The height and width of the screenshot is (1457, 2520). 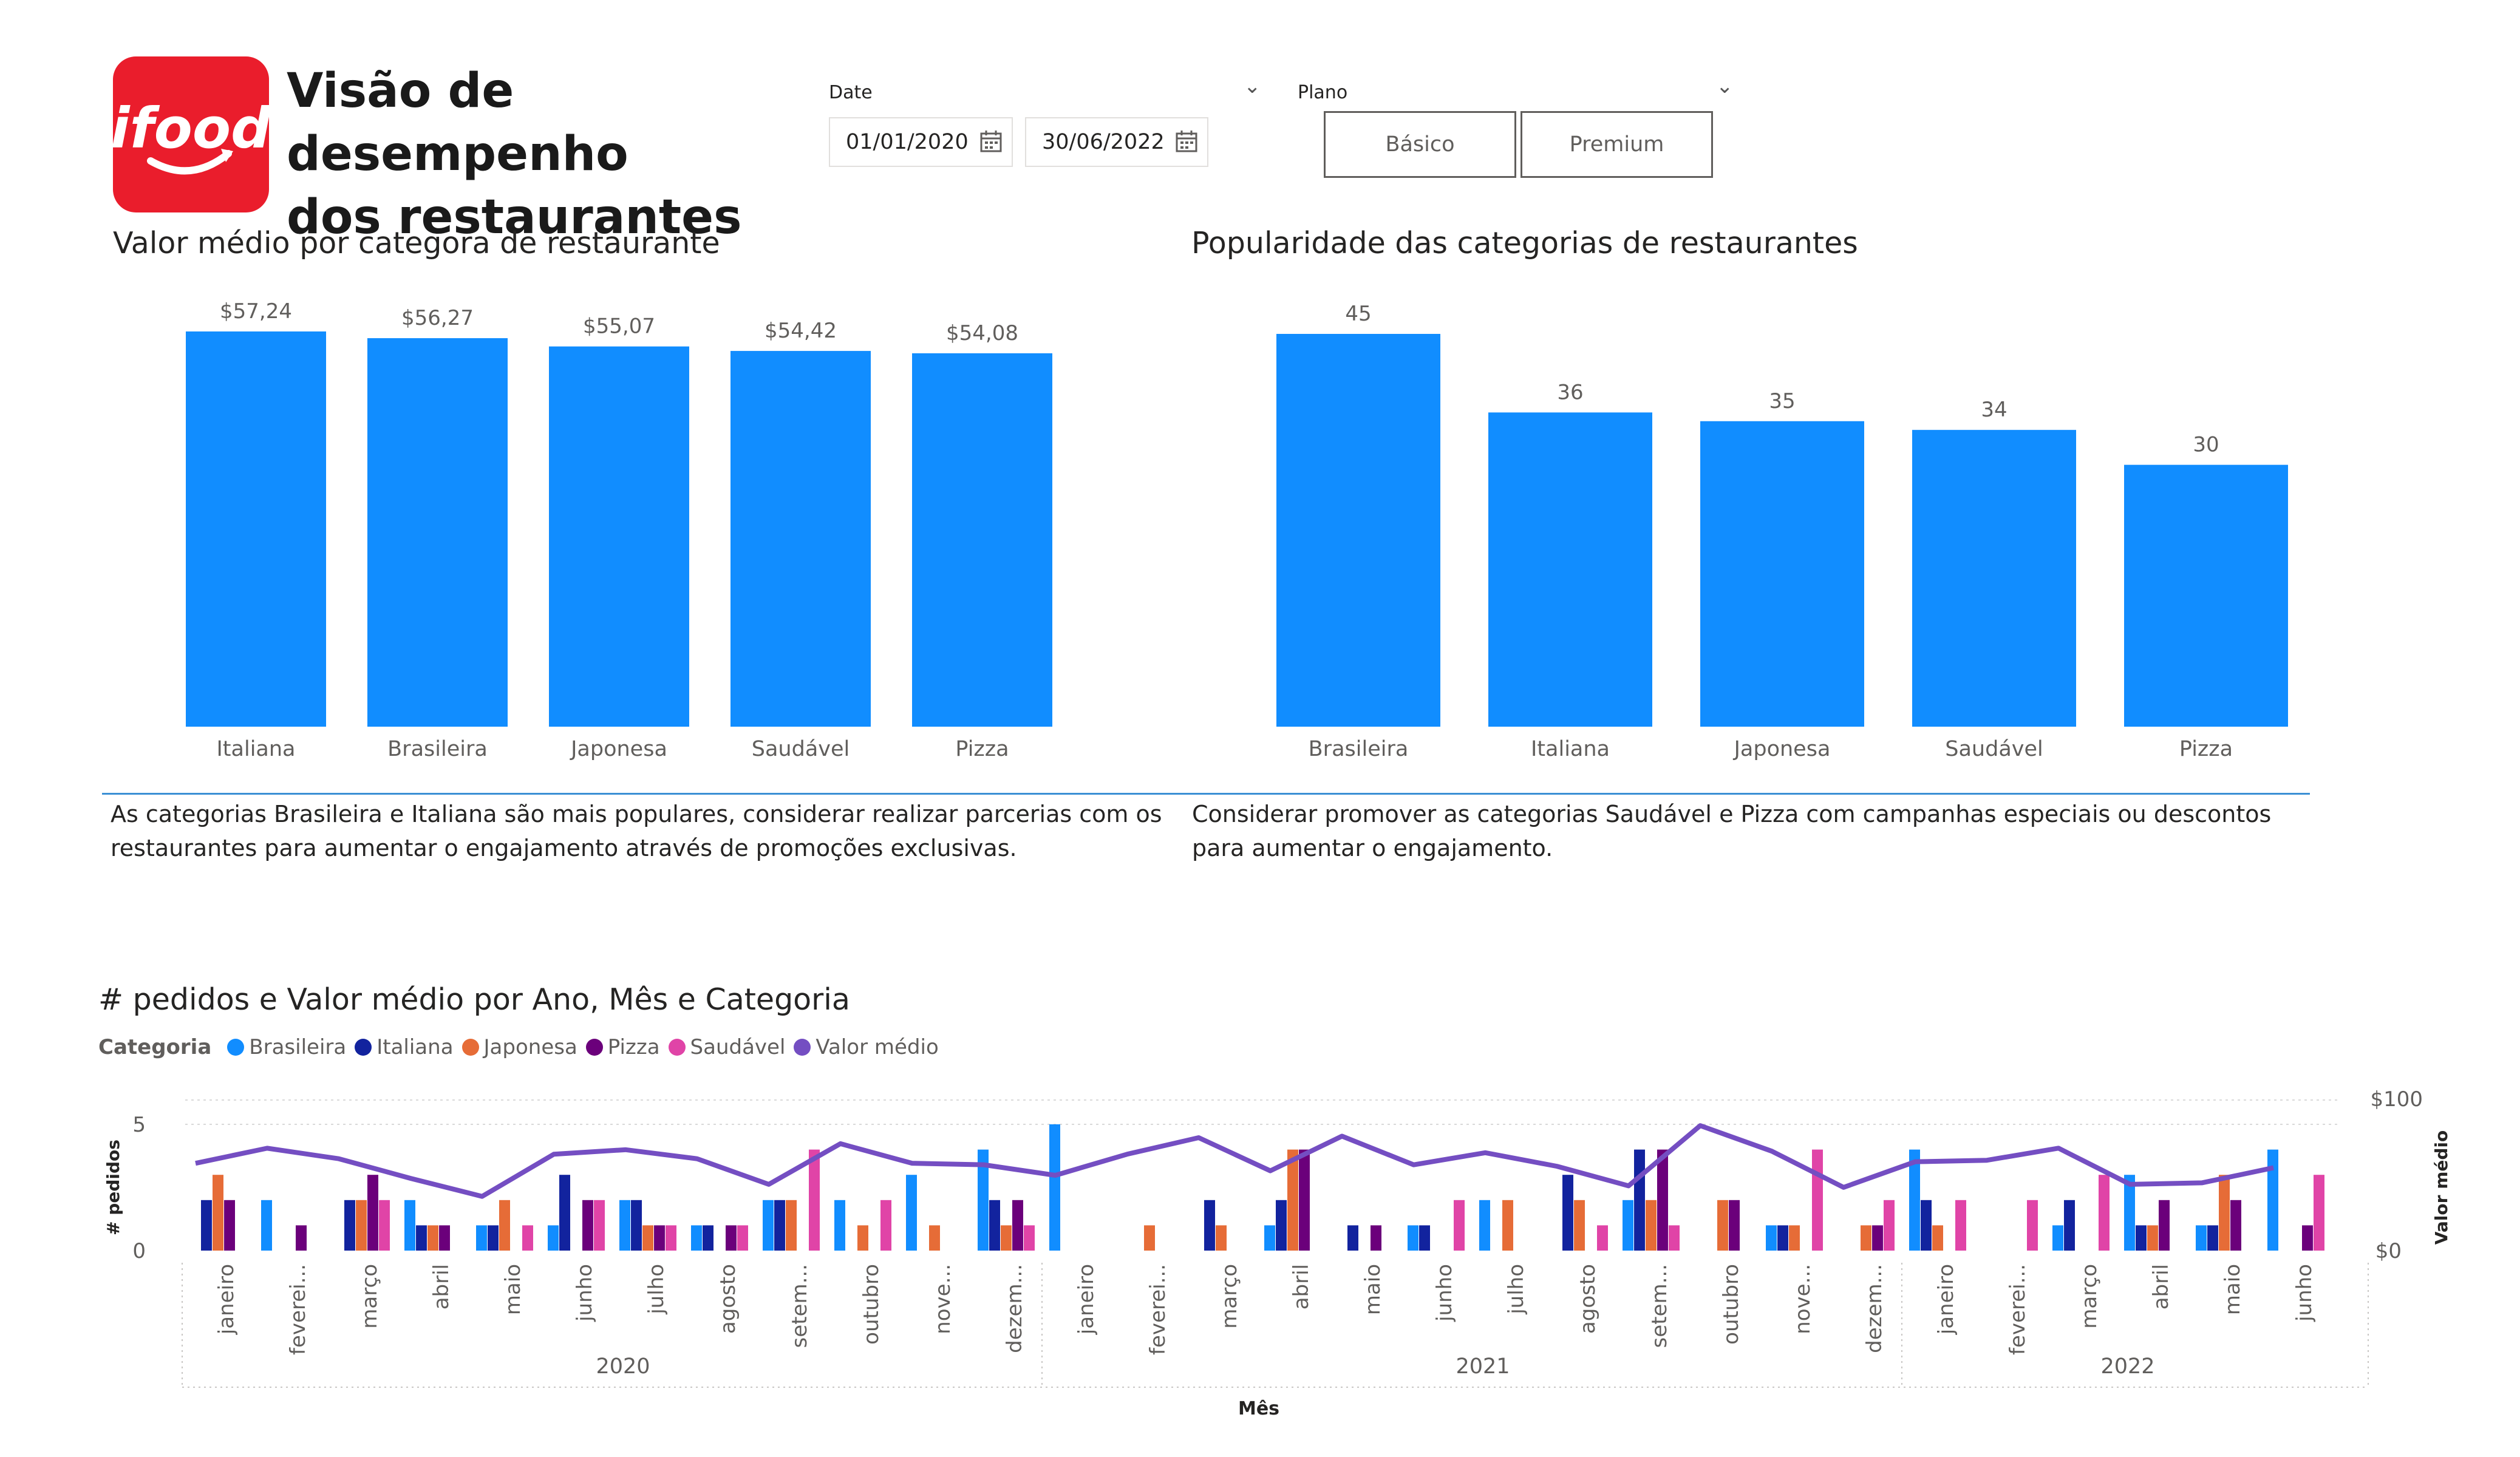 I want to click on plan-option-basico: Básico, so click(x=1420, y=144).